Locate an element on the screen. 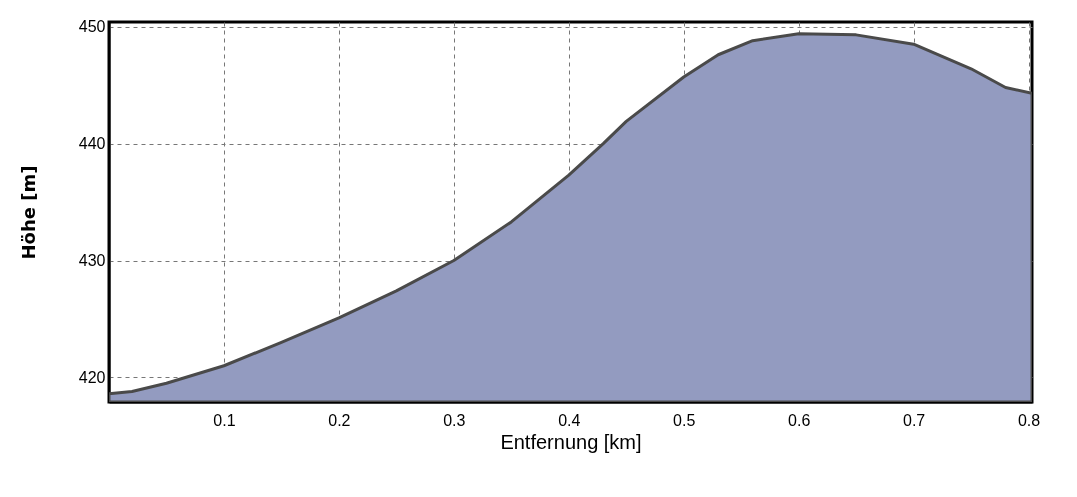  x-tick-label: 0.2 is located at coordinates (339, 420).